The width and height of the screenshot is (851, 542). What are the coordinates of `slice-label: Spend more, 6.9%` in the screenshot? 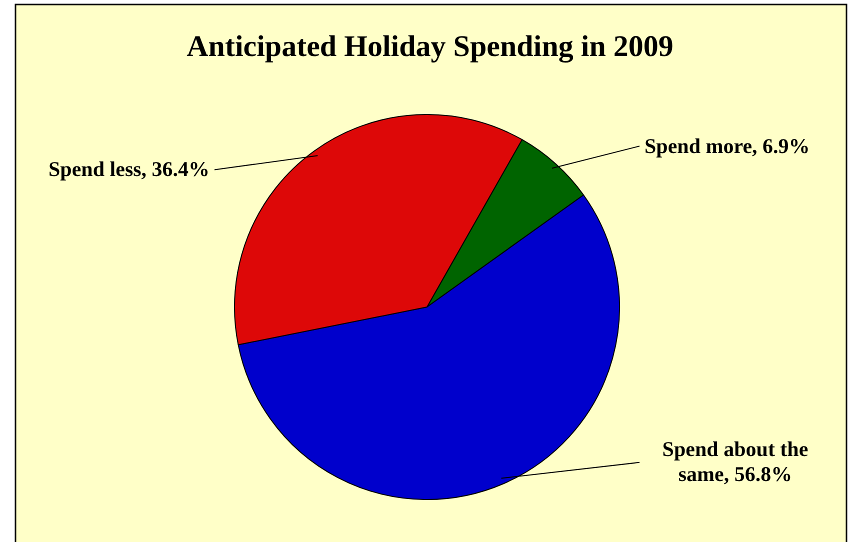 It's located at (727, 146).